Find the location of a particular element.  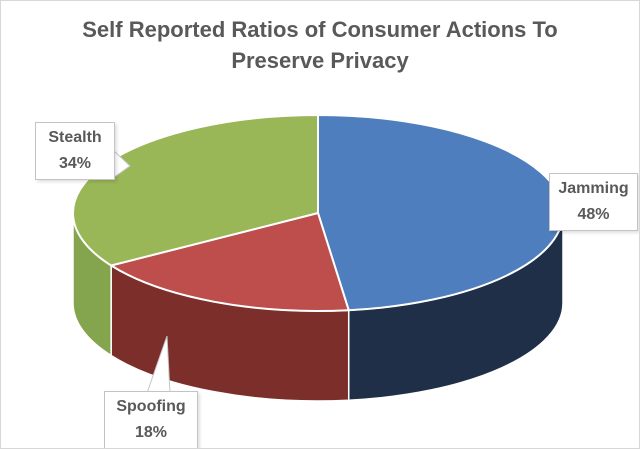

stealth-callout: Stealth 34% is located at coordinates (75, 151).